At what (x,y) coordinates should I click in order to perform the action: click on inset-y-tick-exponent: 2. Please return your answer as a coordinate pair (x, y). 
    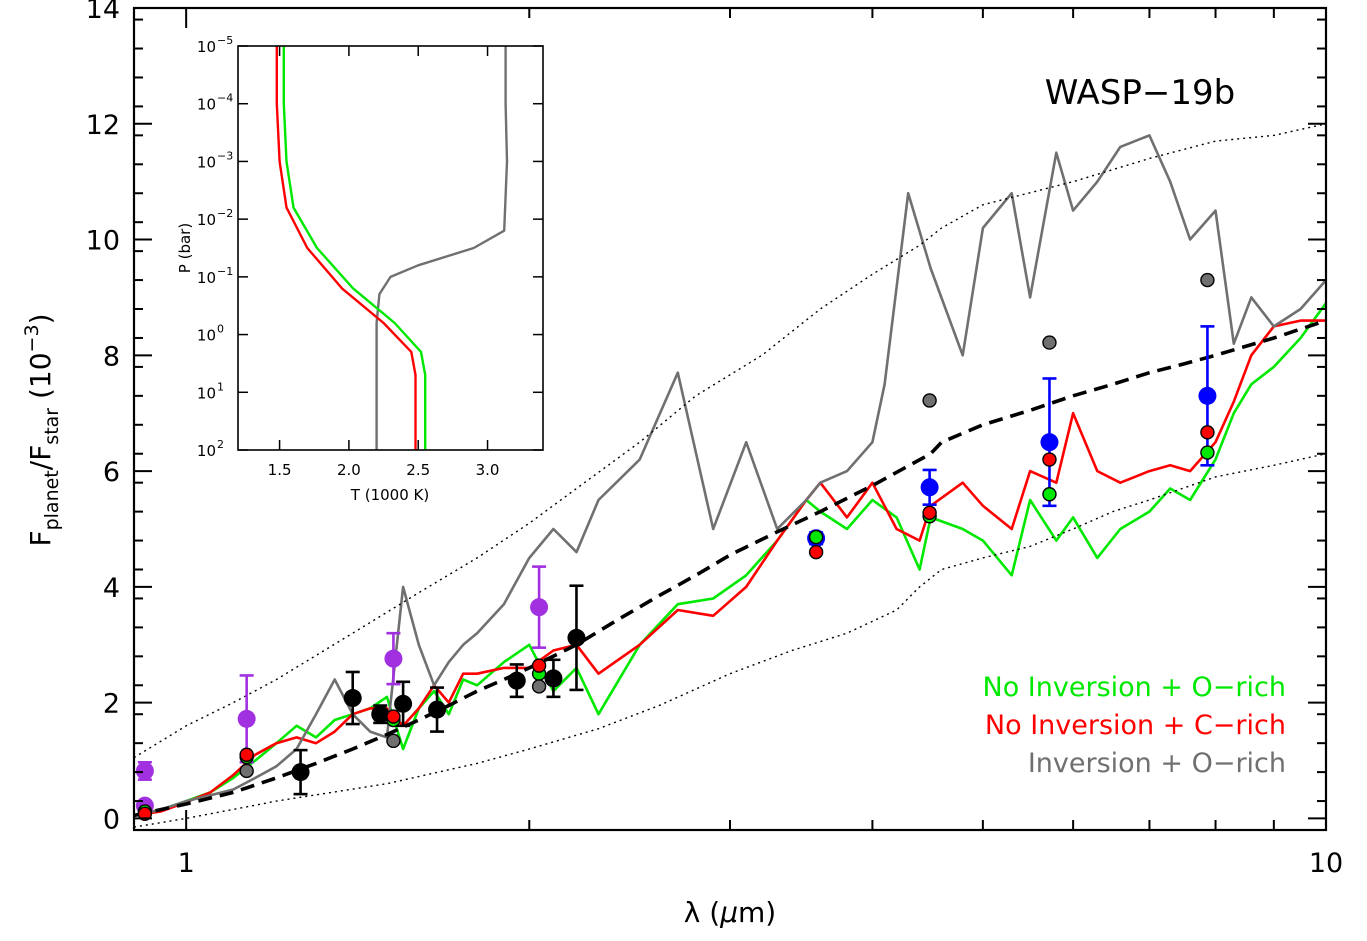
    Looking at the image, I should click on (220, 444).